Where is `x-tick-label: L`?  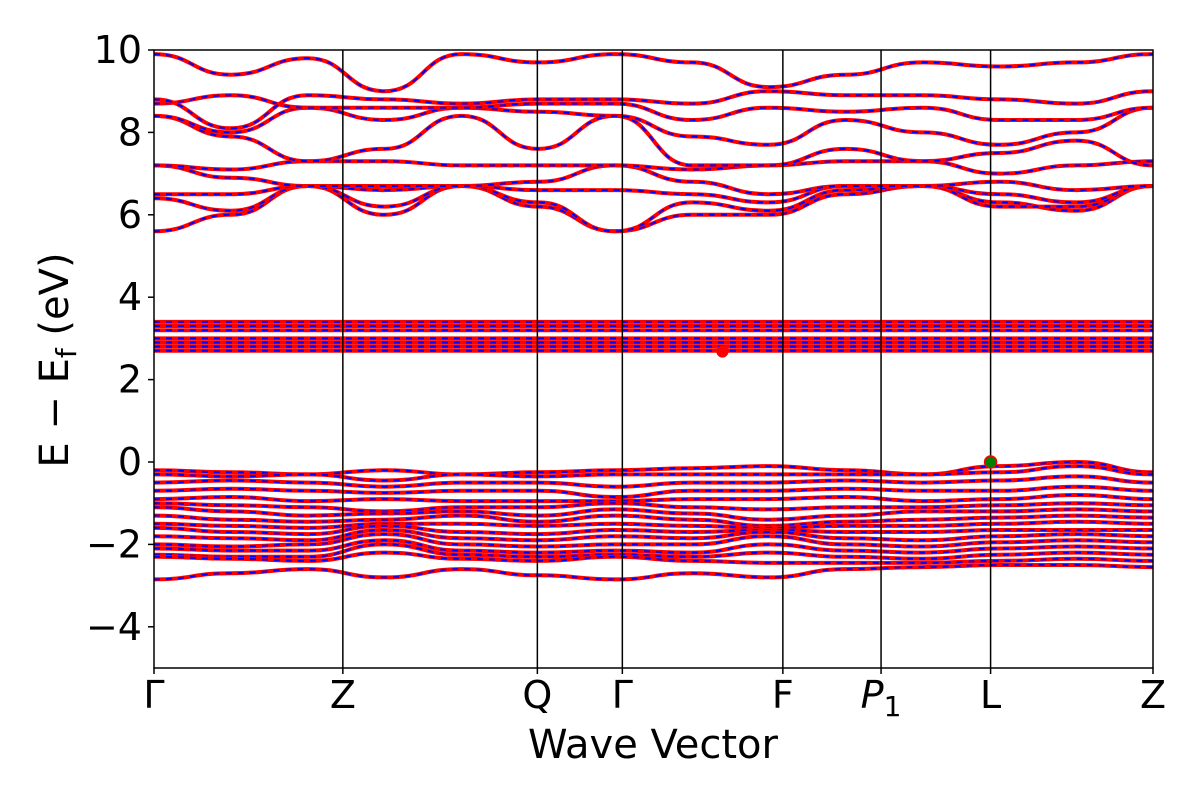
x-tick-label: L is located at coordinates (990, 695).